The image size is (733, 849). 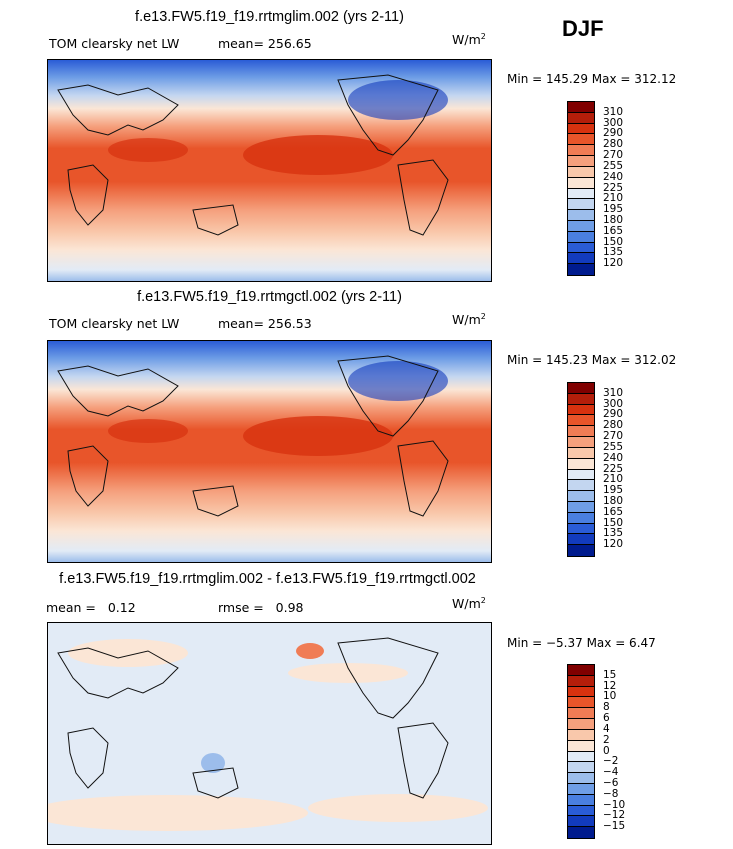 What do you see at coordinates (121, 607) in the screenshot?
I see `panel3-mean-value: 0.12` at bounding box center [121, 607].